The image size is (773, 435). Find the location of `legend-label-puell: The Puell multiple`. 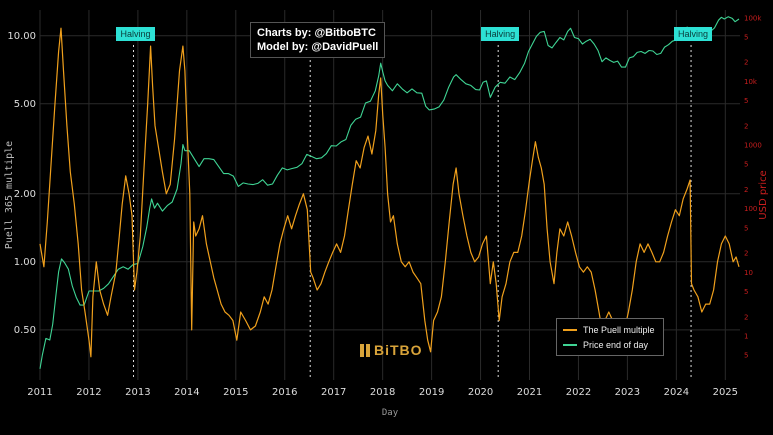

legend-label-puell: The Puell multiple is located at coordinates (619, 329).